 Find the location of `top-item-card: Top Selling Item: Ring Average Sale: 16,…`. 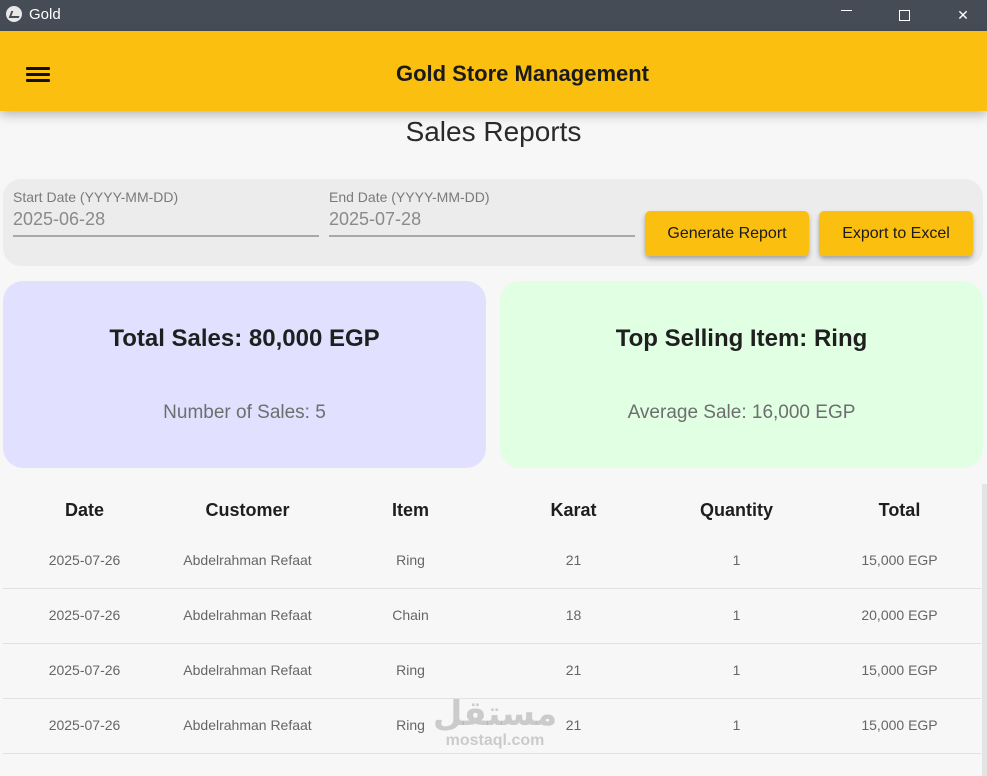

top-item-card: Top Selling Item: Ring Average Sale: 16,… is located at coordinates (741, 374).